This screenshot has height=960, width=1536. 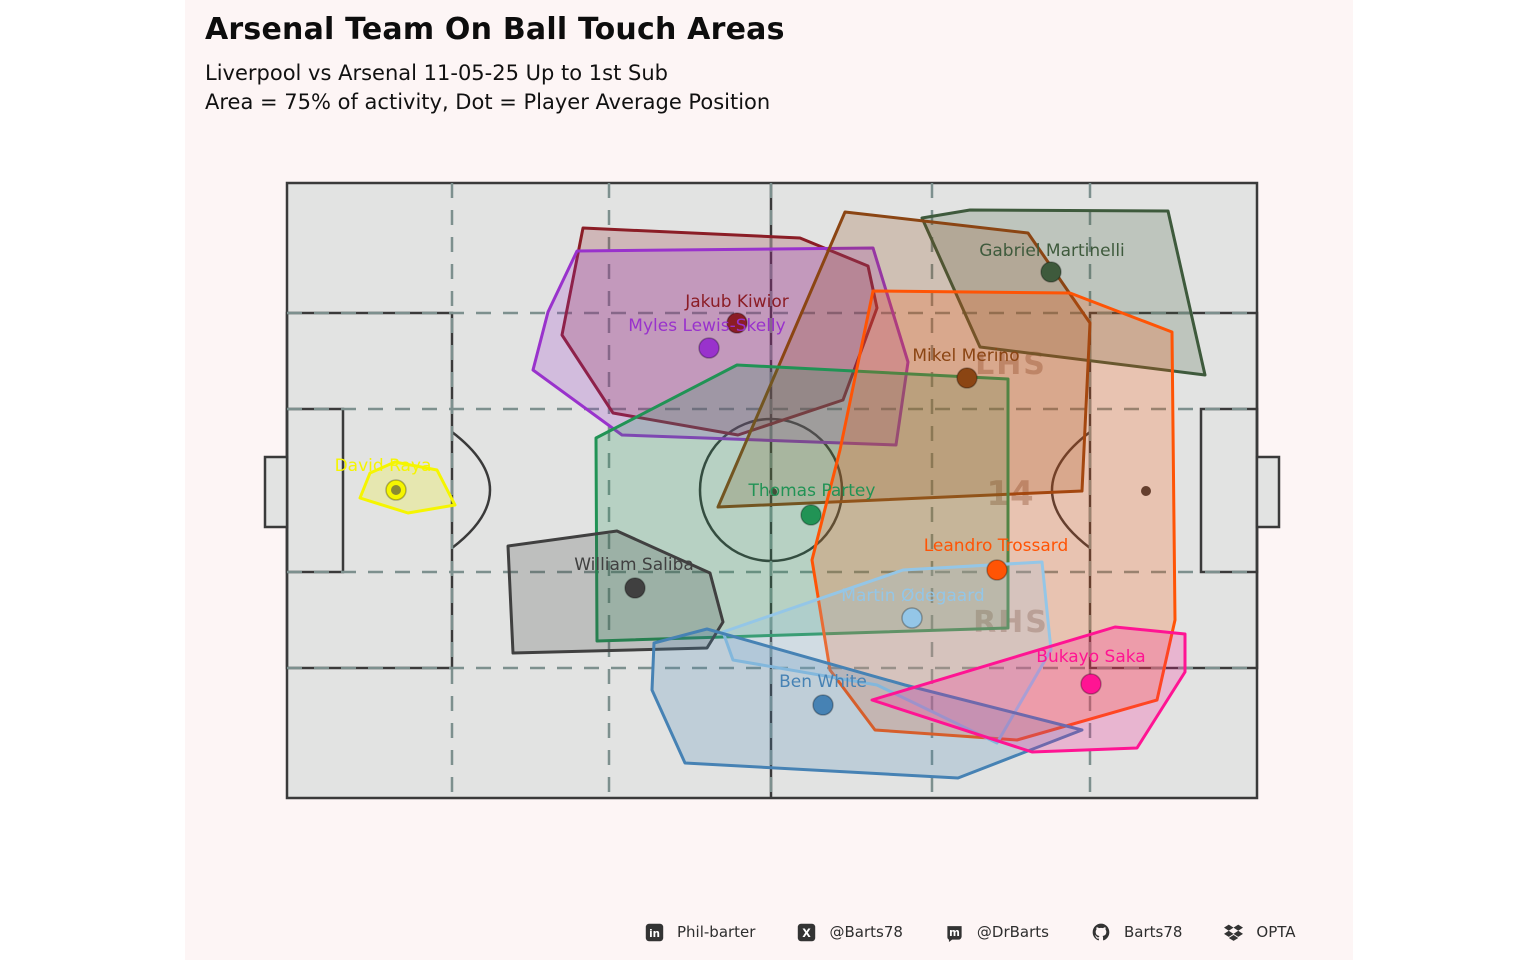 I want to click on page-title: Arsenal Team On Ball Touch Areas, so click(x=495, y=29).